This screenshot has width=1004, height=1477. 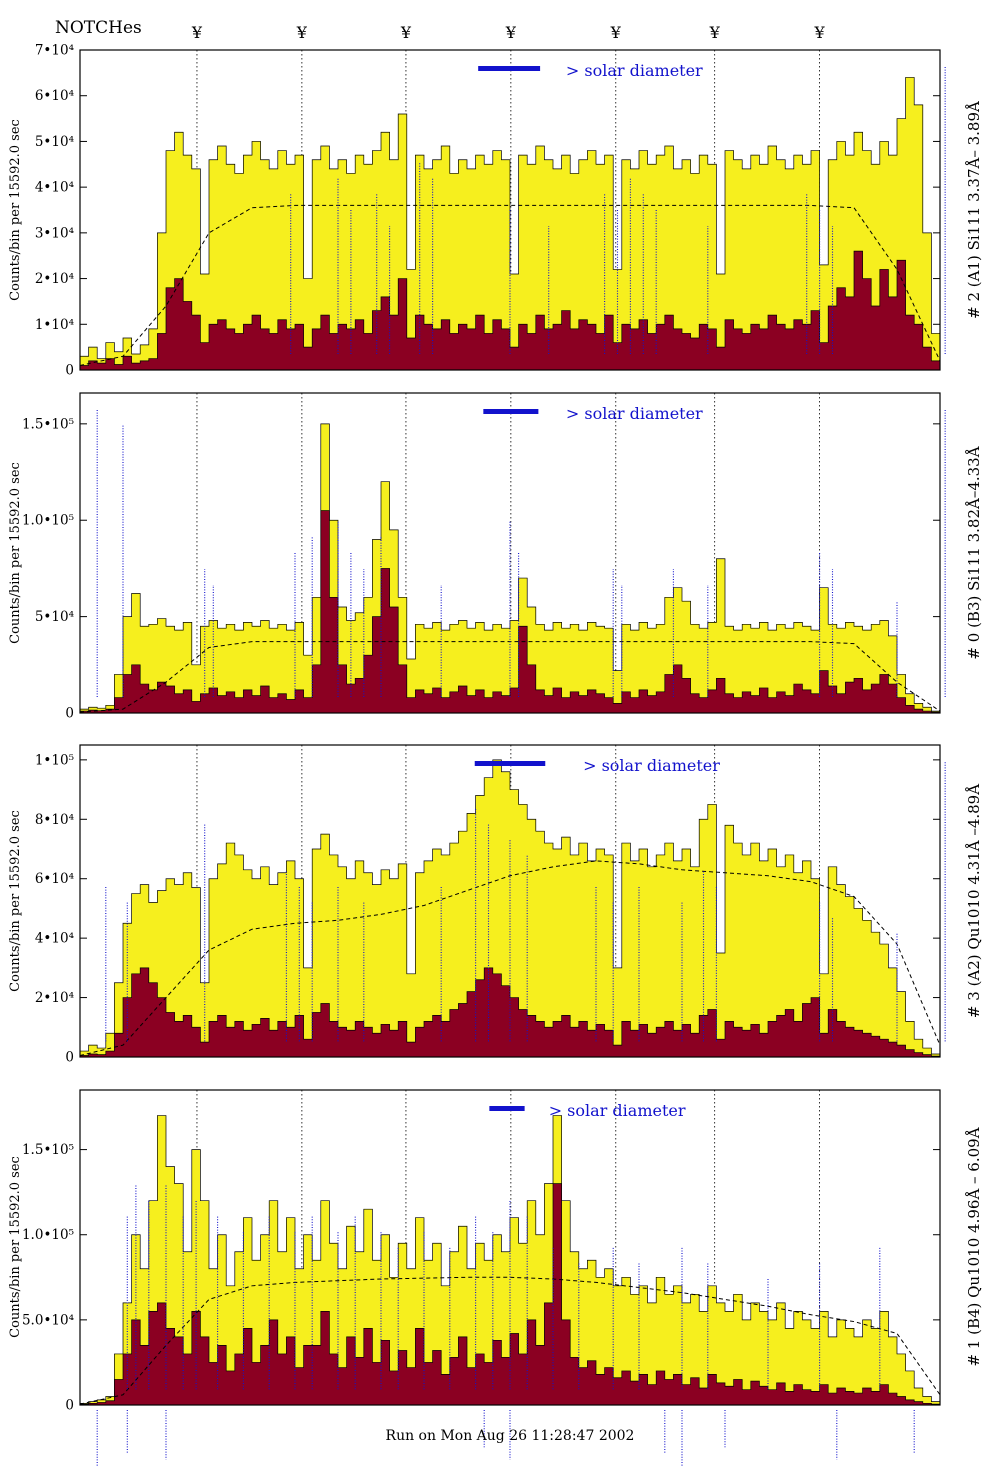 I want to click on channel-label-panel-3: # 3 (A2) Qu1010 4.31Å –4.89Å, so click(x=974, y=901).